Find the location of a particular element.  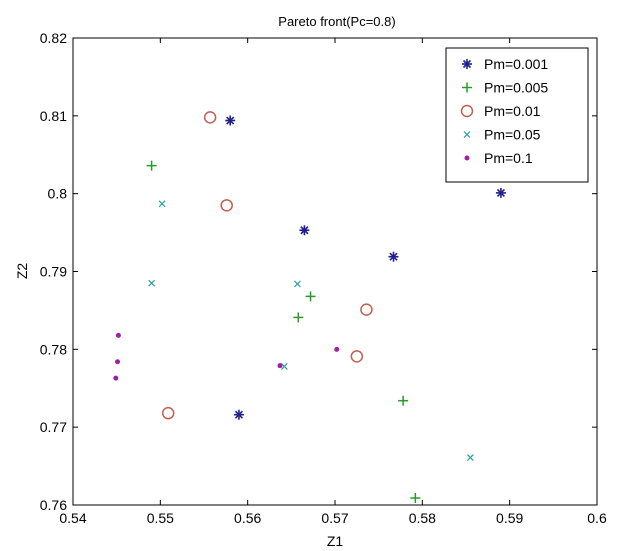

chart-title: Pareto front(Pc=0.8) is located at coordinates (336, 21).